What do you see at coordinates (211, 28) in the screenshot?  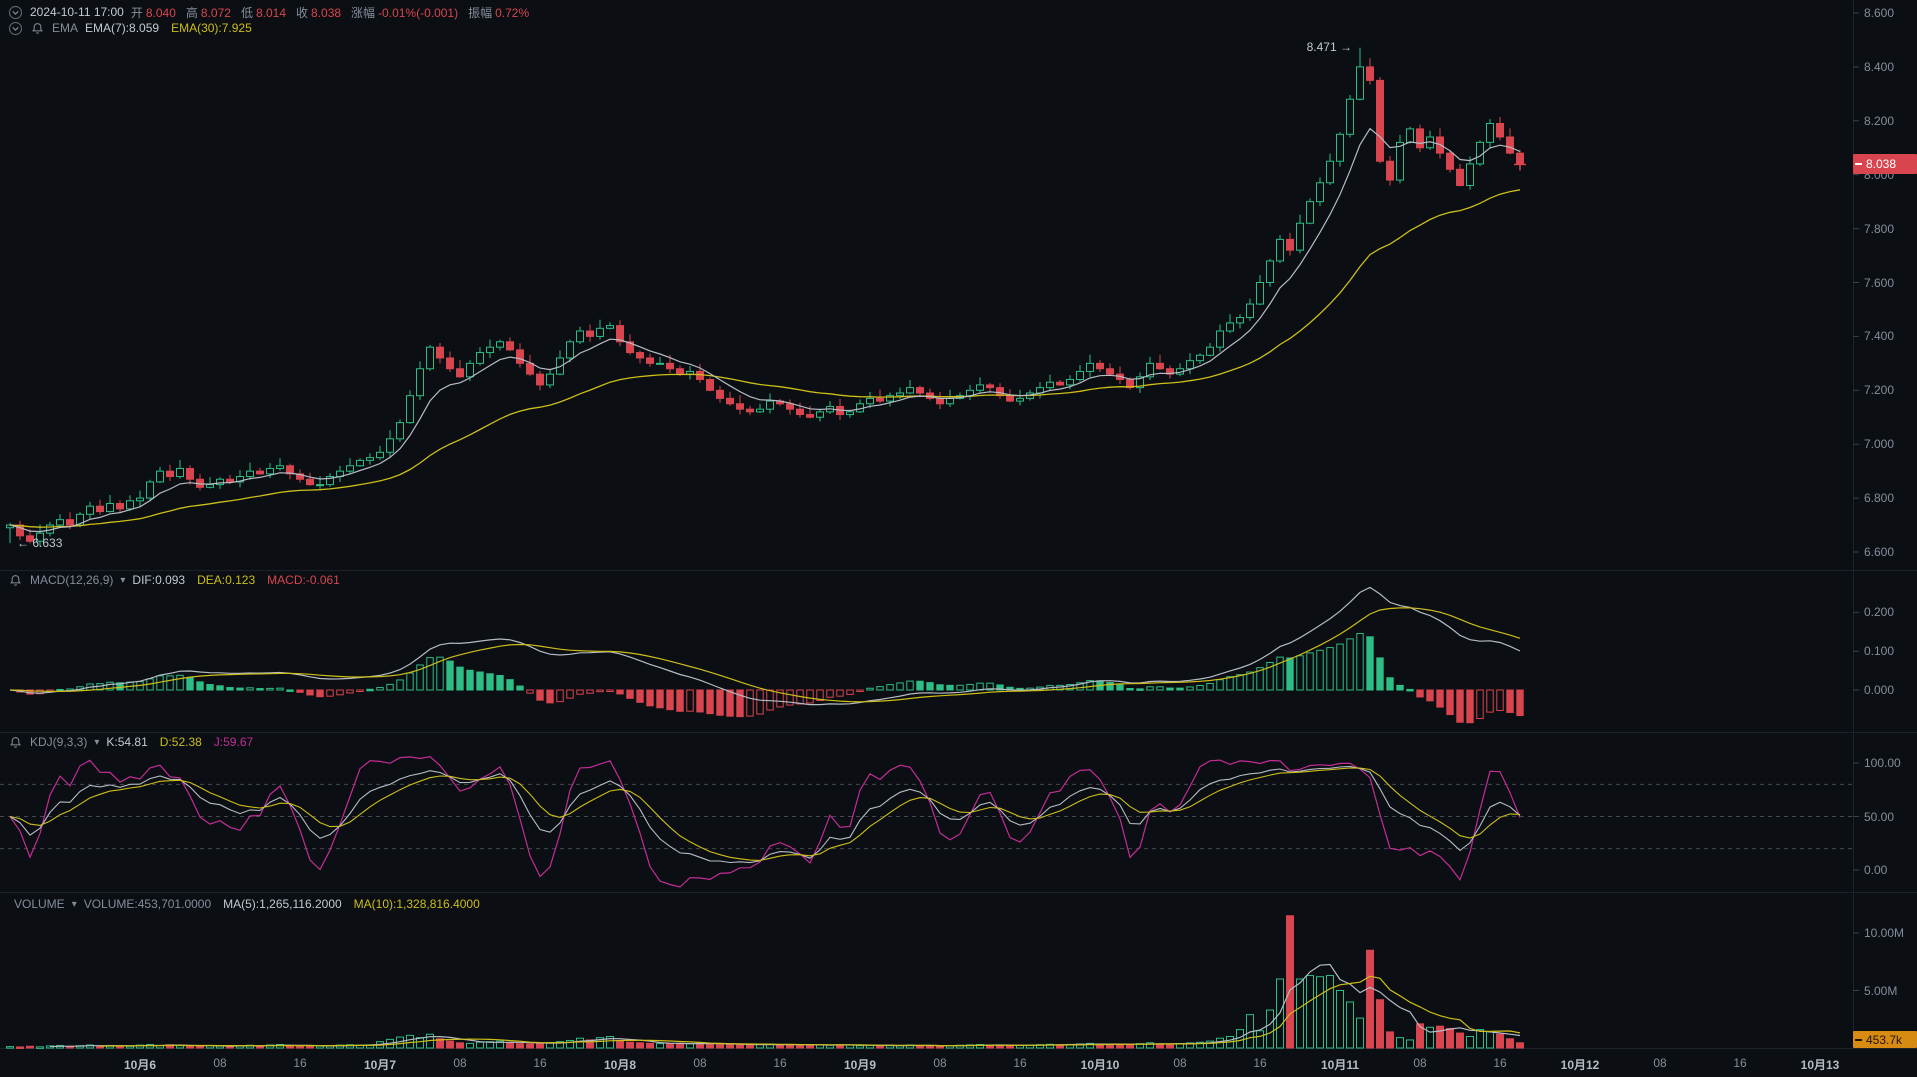 I see `readout-item: EMA(30):7.925` at bounding box center [211, 28].